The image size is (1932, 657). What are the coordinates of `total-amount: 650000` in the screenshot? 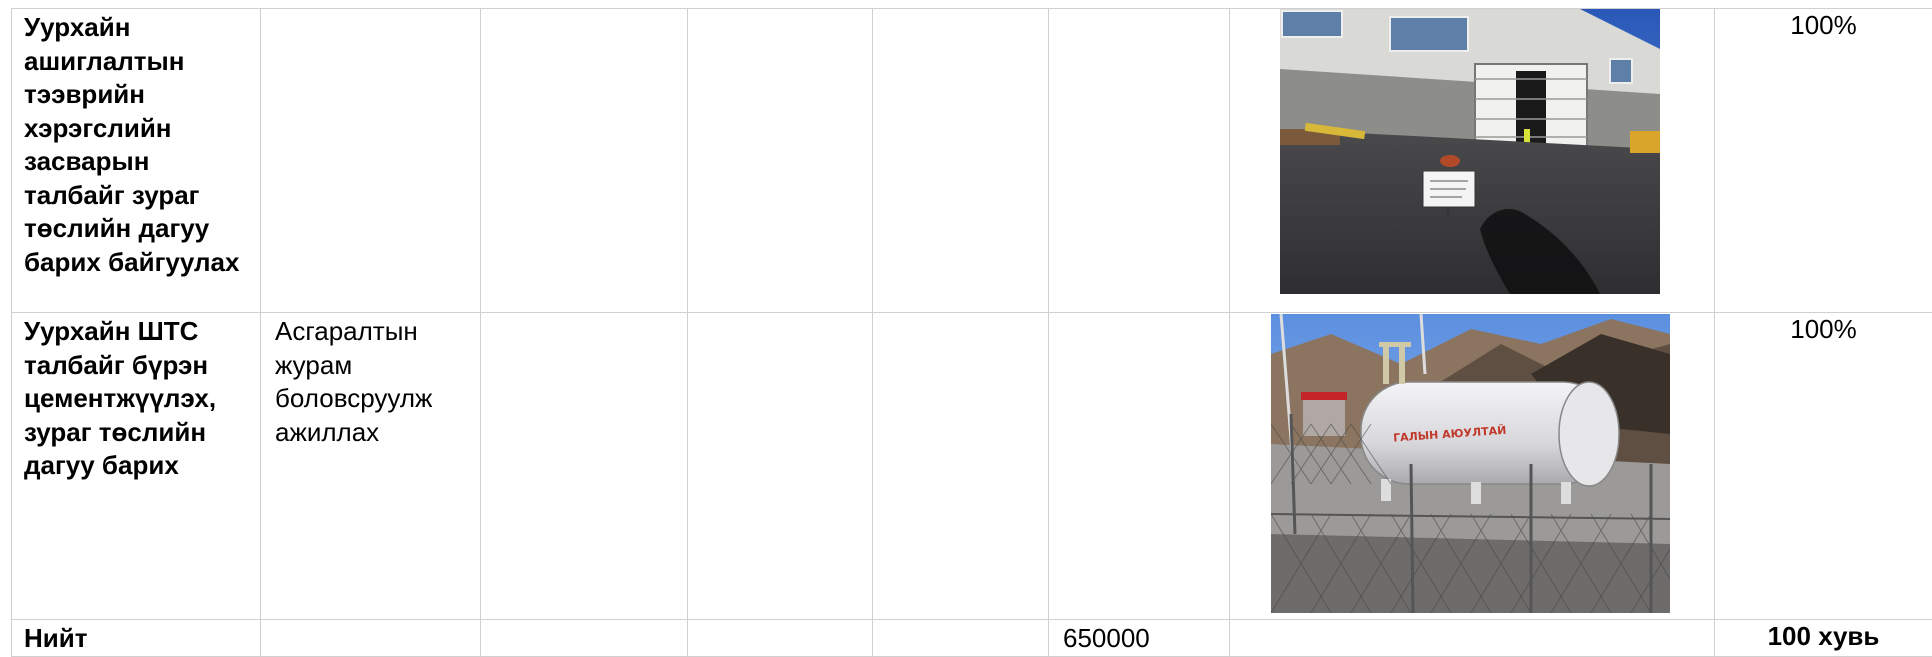 It's located at (1139, 638).